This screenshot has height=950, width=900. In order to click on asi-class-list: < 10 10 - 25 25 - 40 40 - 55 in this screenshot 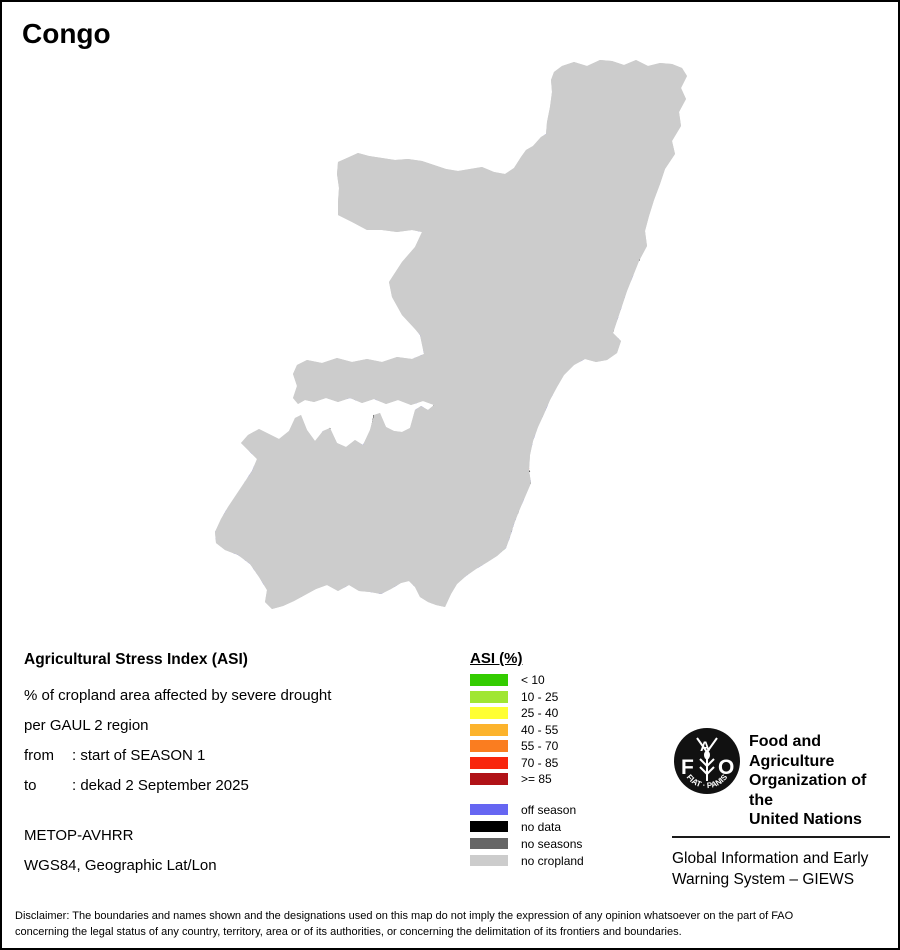, I will do `click(527, 729)`.